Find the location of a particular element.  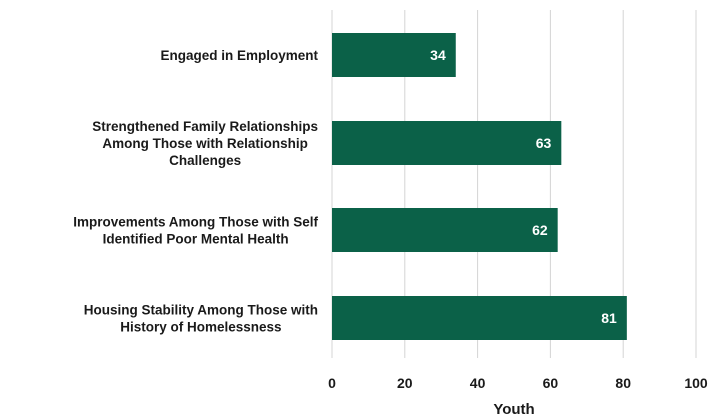

x-tick-label: 80 is located at coordinates (623, 383).